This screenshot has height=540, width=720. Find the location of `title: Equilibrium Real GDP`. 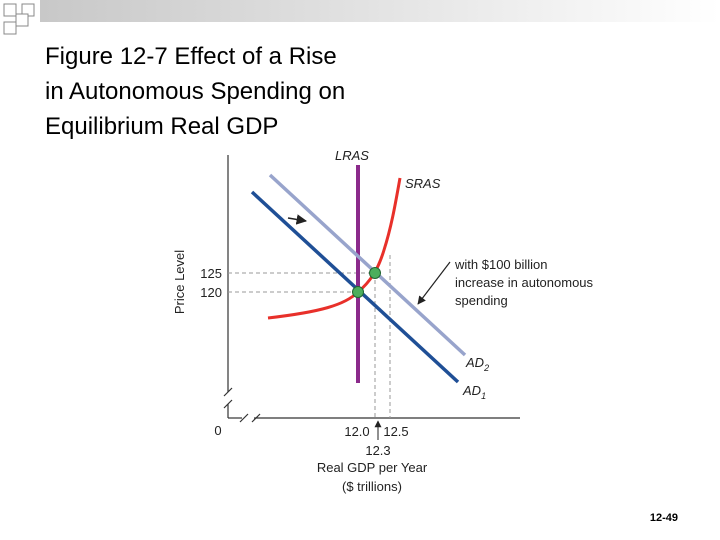

title: Equilibrium Real GDP is located at coordinates (161, 126).